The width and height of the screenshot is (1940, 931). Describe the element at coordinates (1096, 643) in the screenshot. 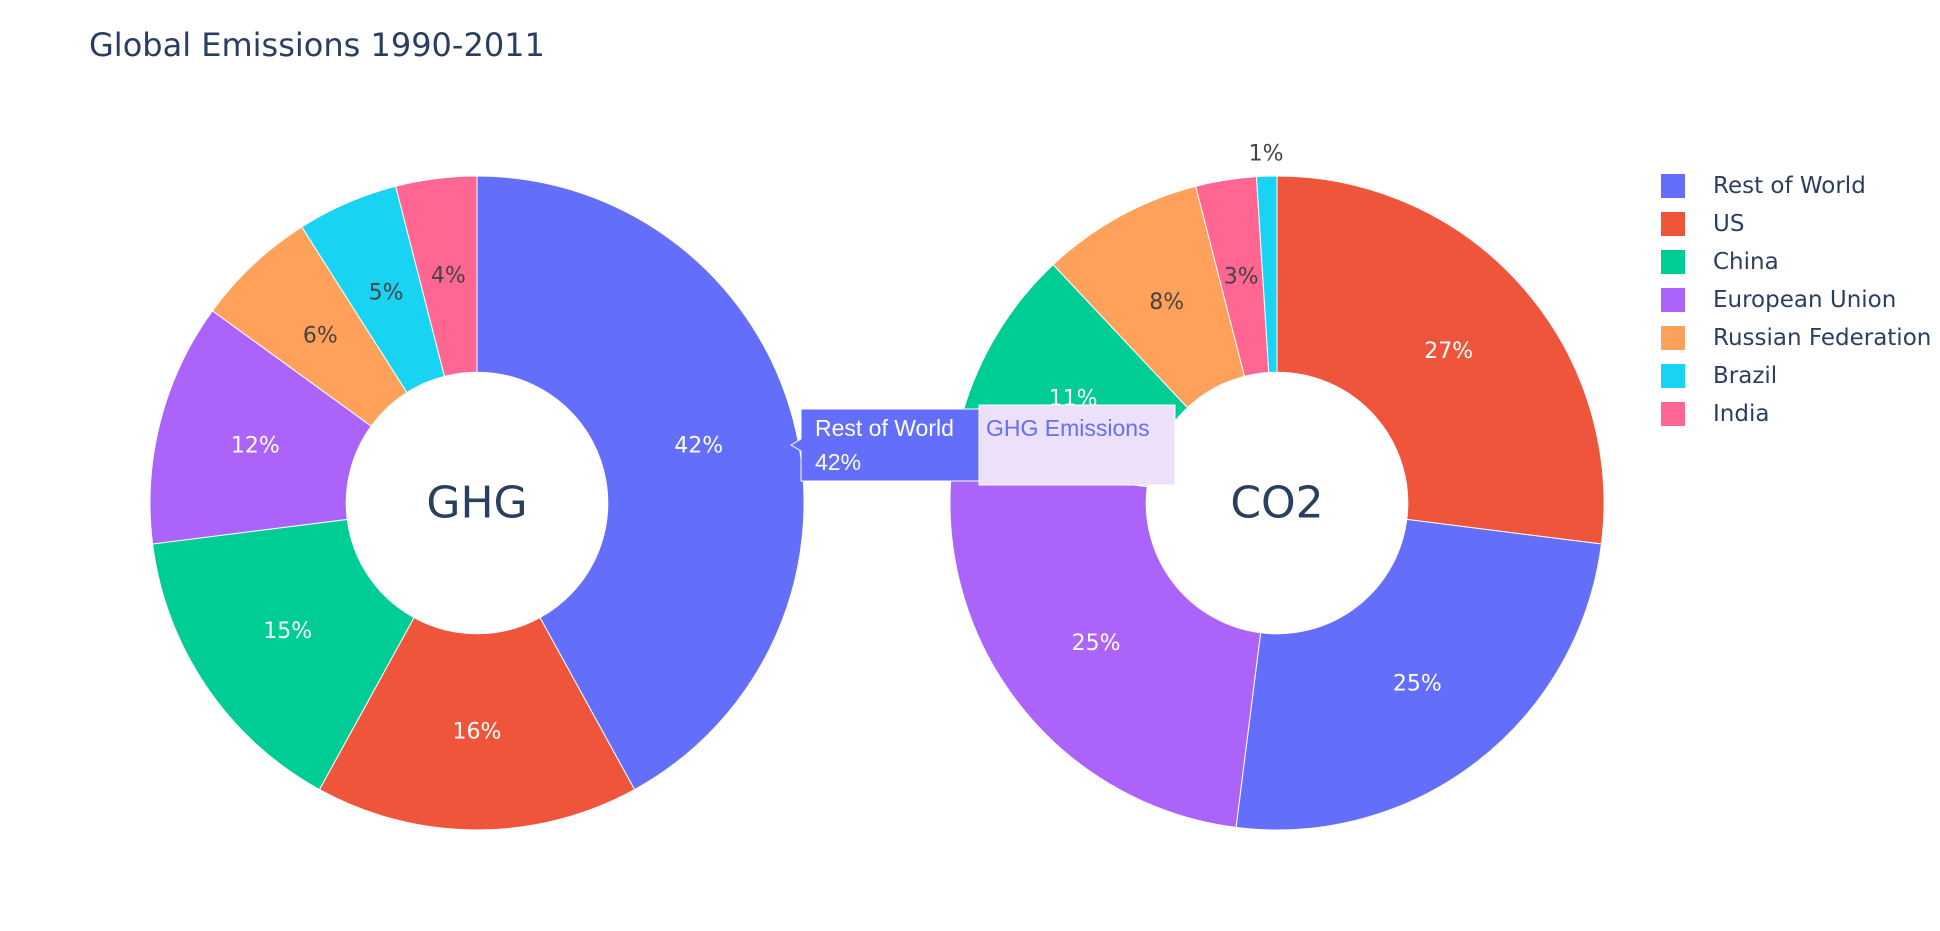

I see `slice-label-co2-european-union: 25%` at that location.